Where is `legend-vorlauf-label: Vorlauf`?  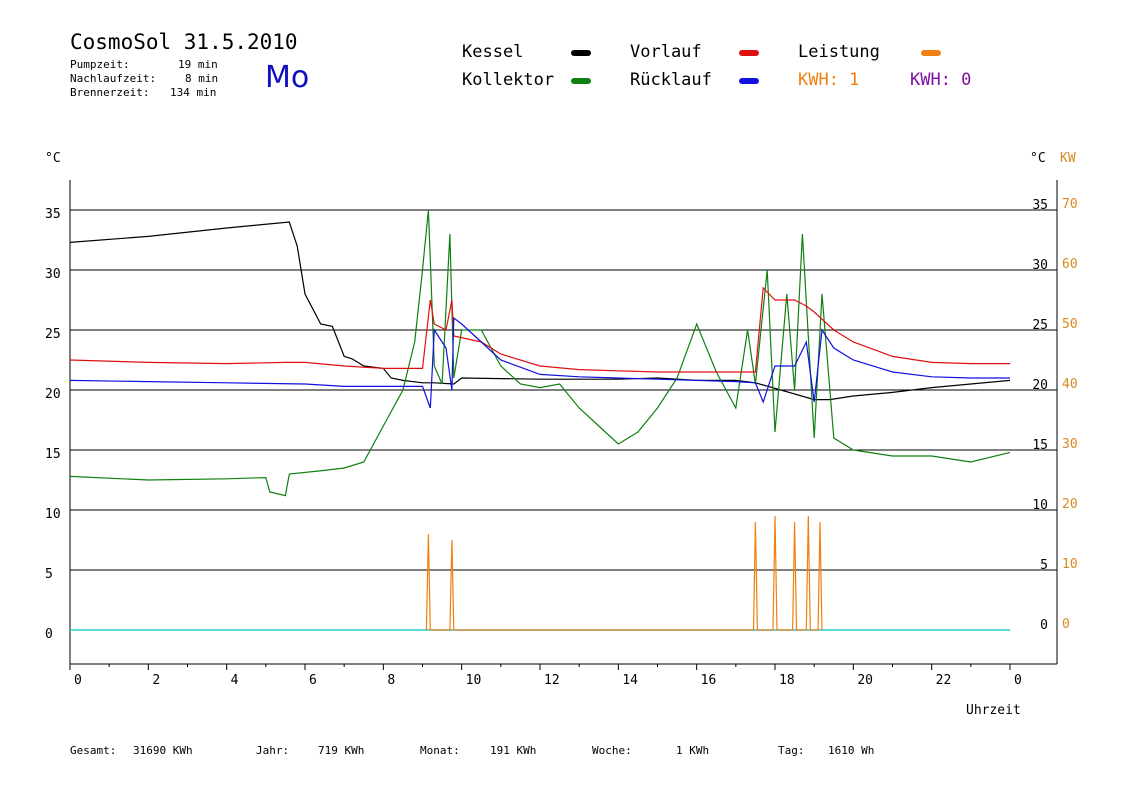
legend-vorlauf-label: Vorlauf is located at coordinates (666, 52).